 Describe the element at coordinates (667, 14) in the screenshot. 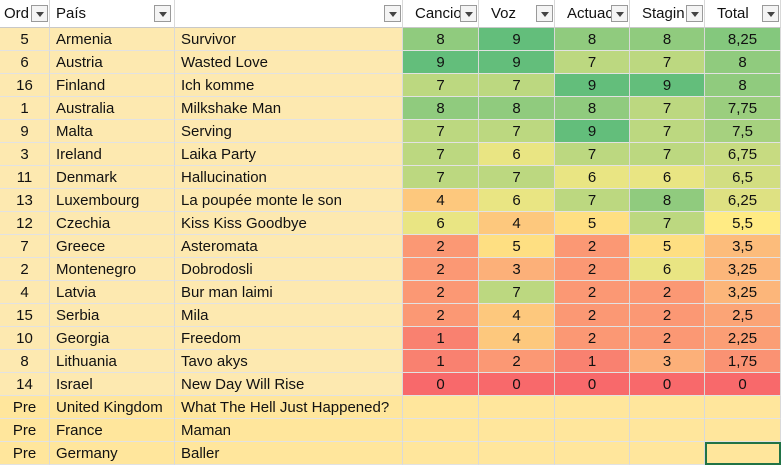

I see `column-header: Stagin` at that location.